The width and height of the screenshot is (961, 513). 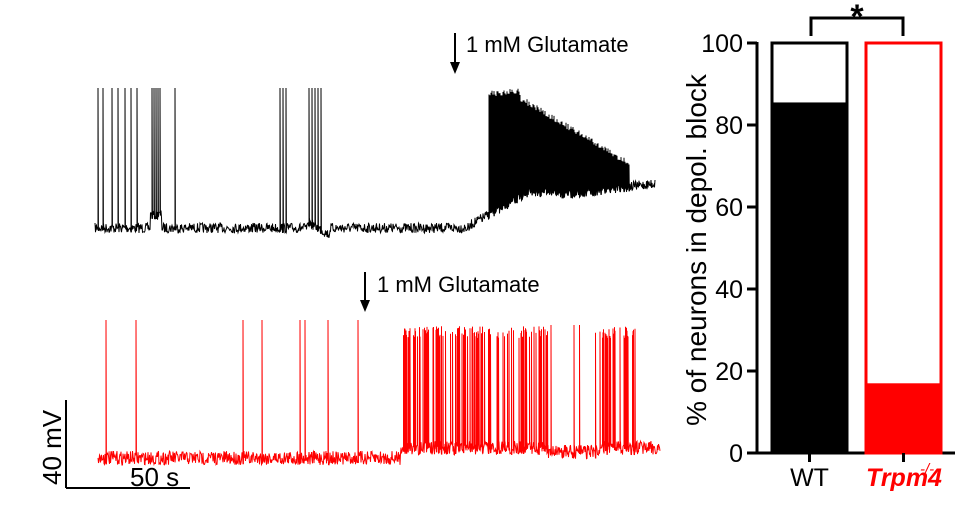 What do you see at coordinates (722, 44) in the screenshot?
I see `y-tick-label: 100` at bounding box center [722, 44].